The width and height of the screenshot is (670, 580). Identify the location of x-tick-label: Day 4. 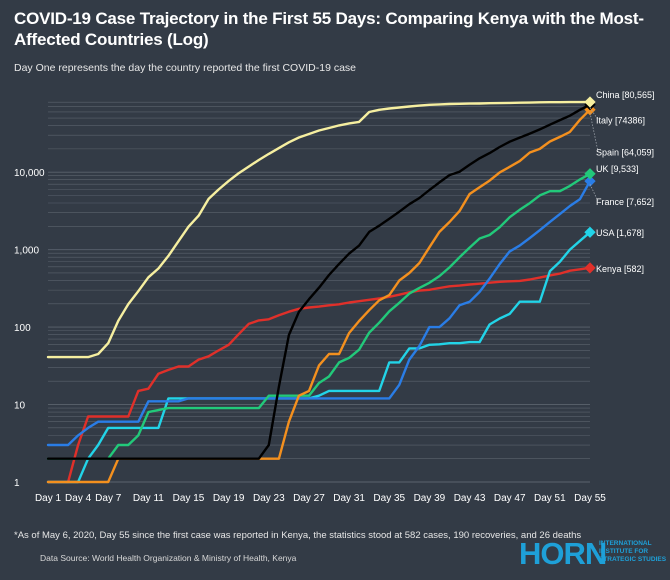
(78, 498).